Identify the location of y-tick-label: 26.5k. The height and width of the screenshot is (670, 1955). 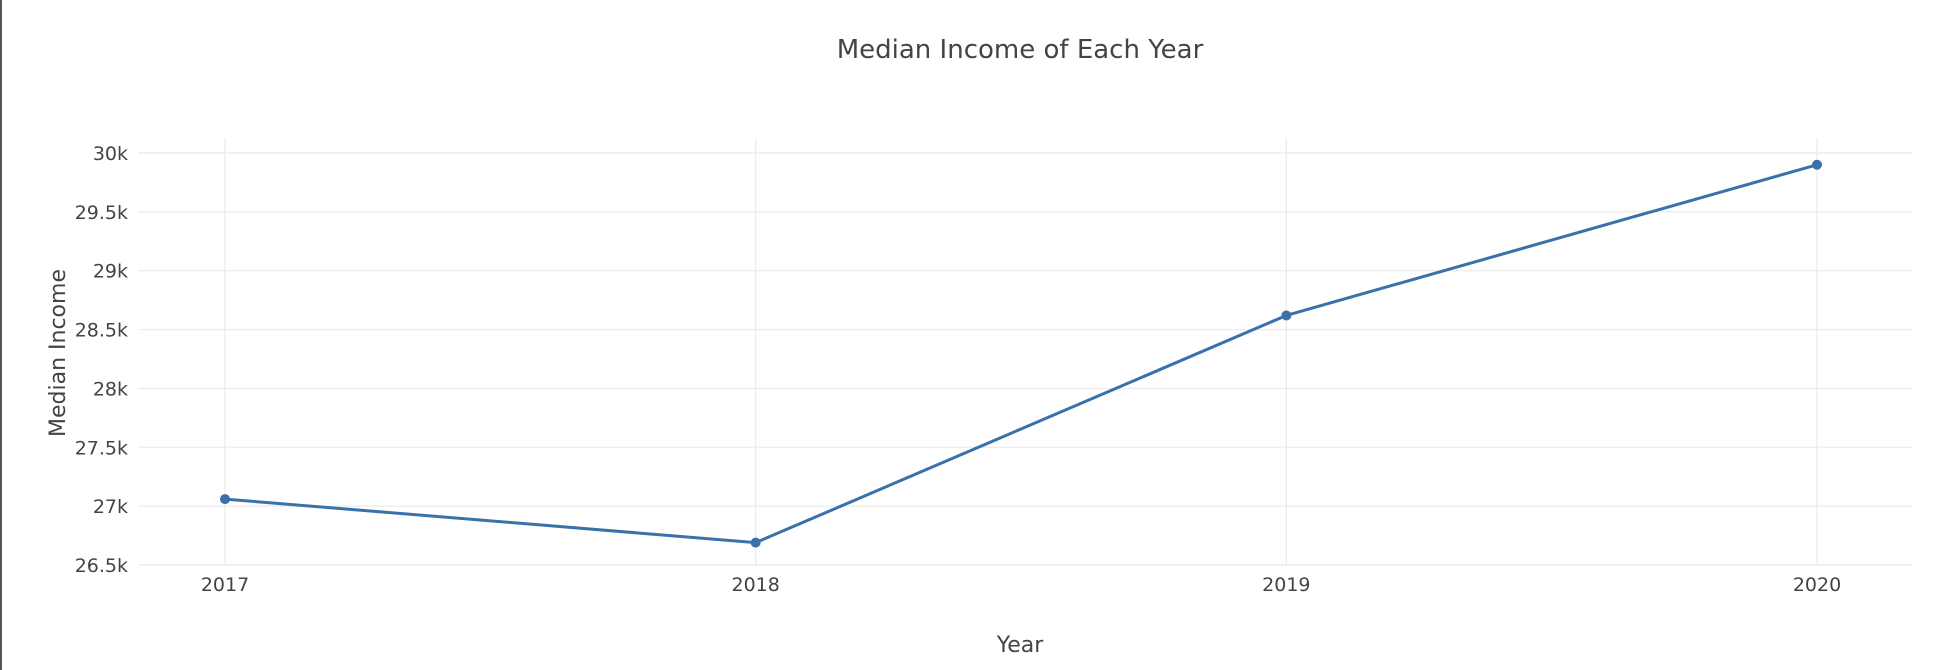
(101, 566).